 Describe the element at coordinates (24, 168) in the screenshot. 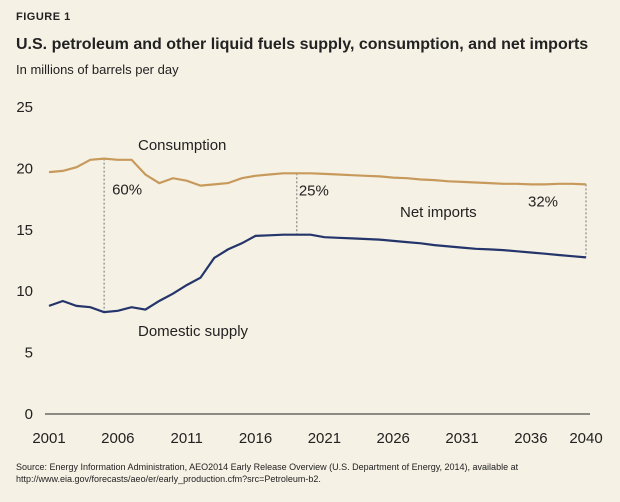

I see `y-tick-label: 20` at that location.